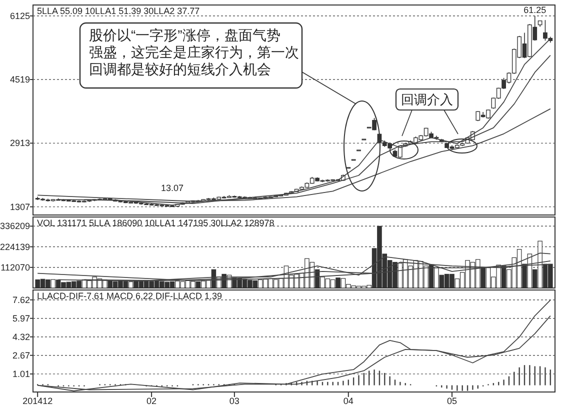  What do you see at coordinates (21, 337) in the screenshot?
I see `y-tick-label: 4.32` at bounding box center [21, 337].